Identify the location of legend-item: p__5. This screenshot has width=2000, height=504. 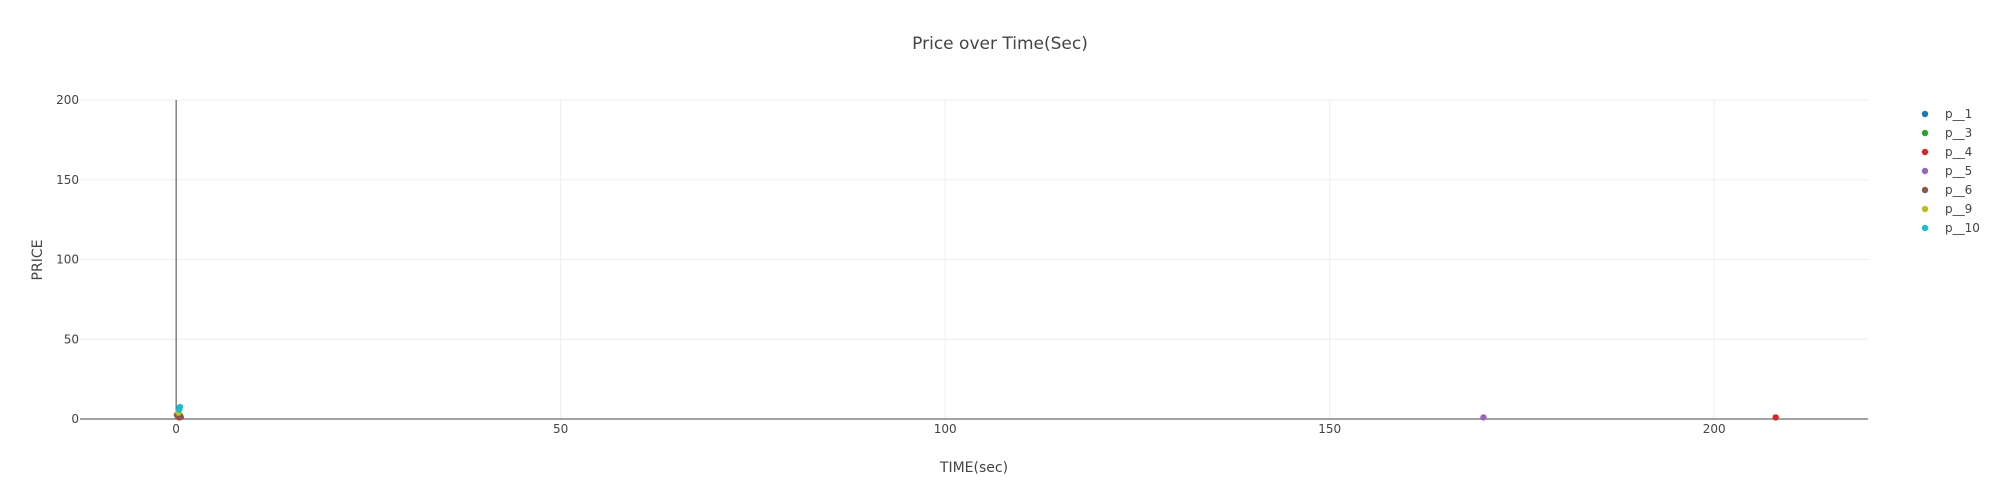
(1946, 171).